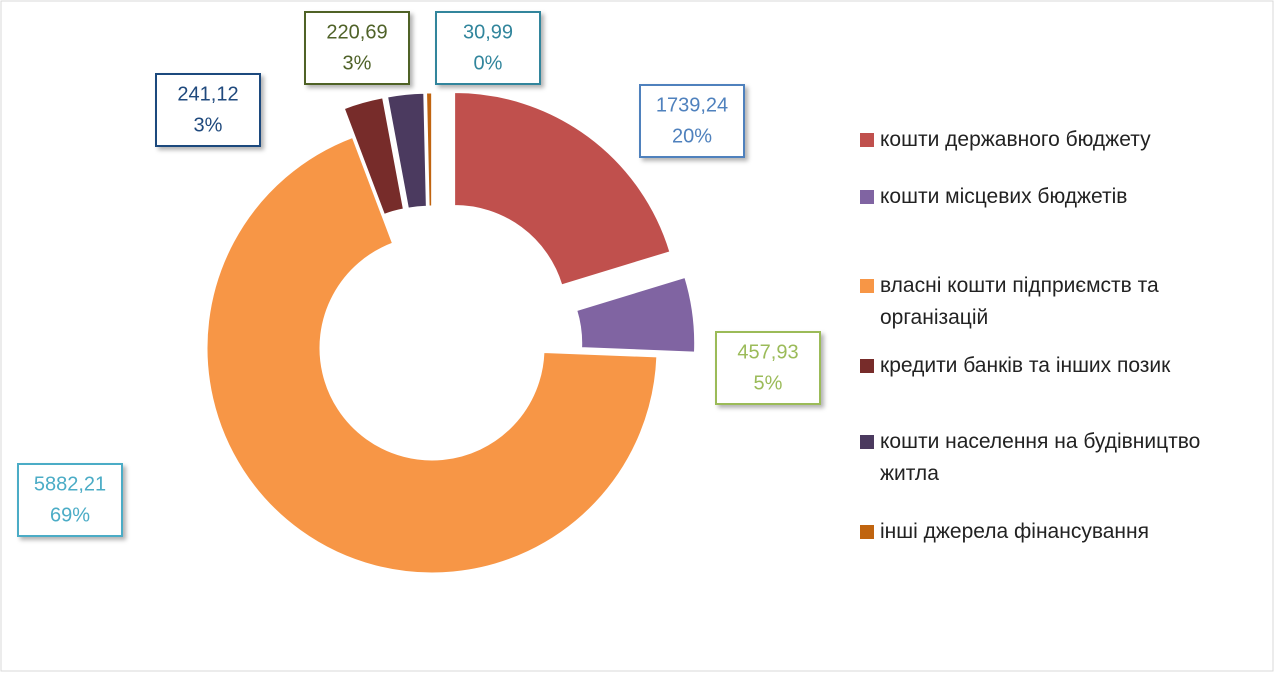 This screenshot has width=1275, height=673. I want to click on percent-label: 0%, so click(488, 63).